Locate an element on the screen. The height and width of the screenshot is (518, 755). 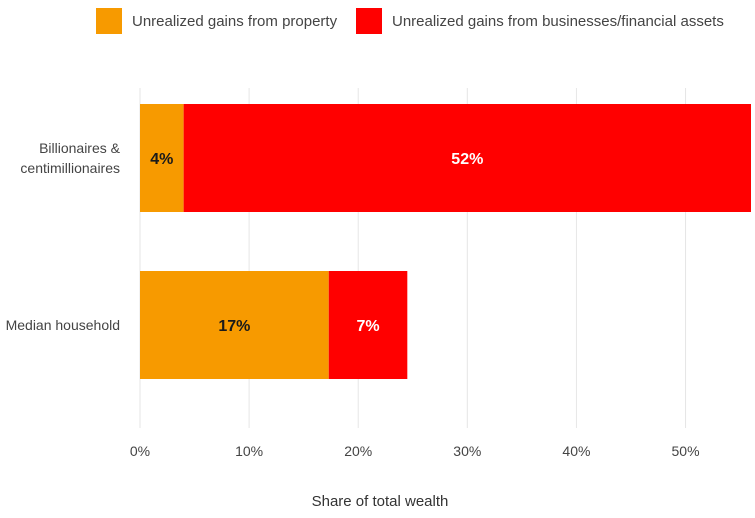
legend-item: Unrealized gains from property is located at coordinates (217, 21).